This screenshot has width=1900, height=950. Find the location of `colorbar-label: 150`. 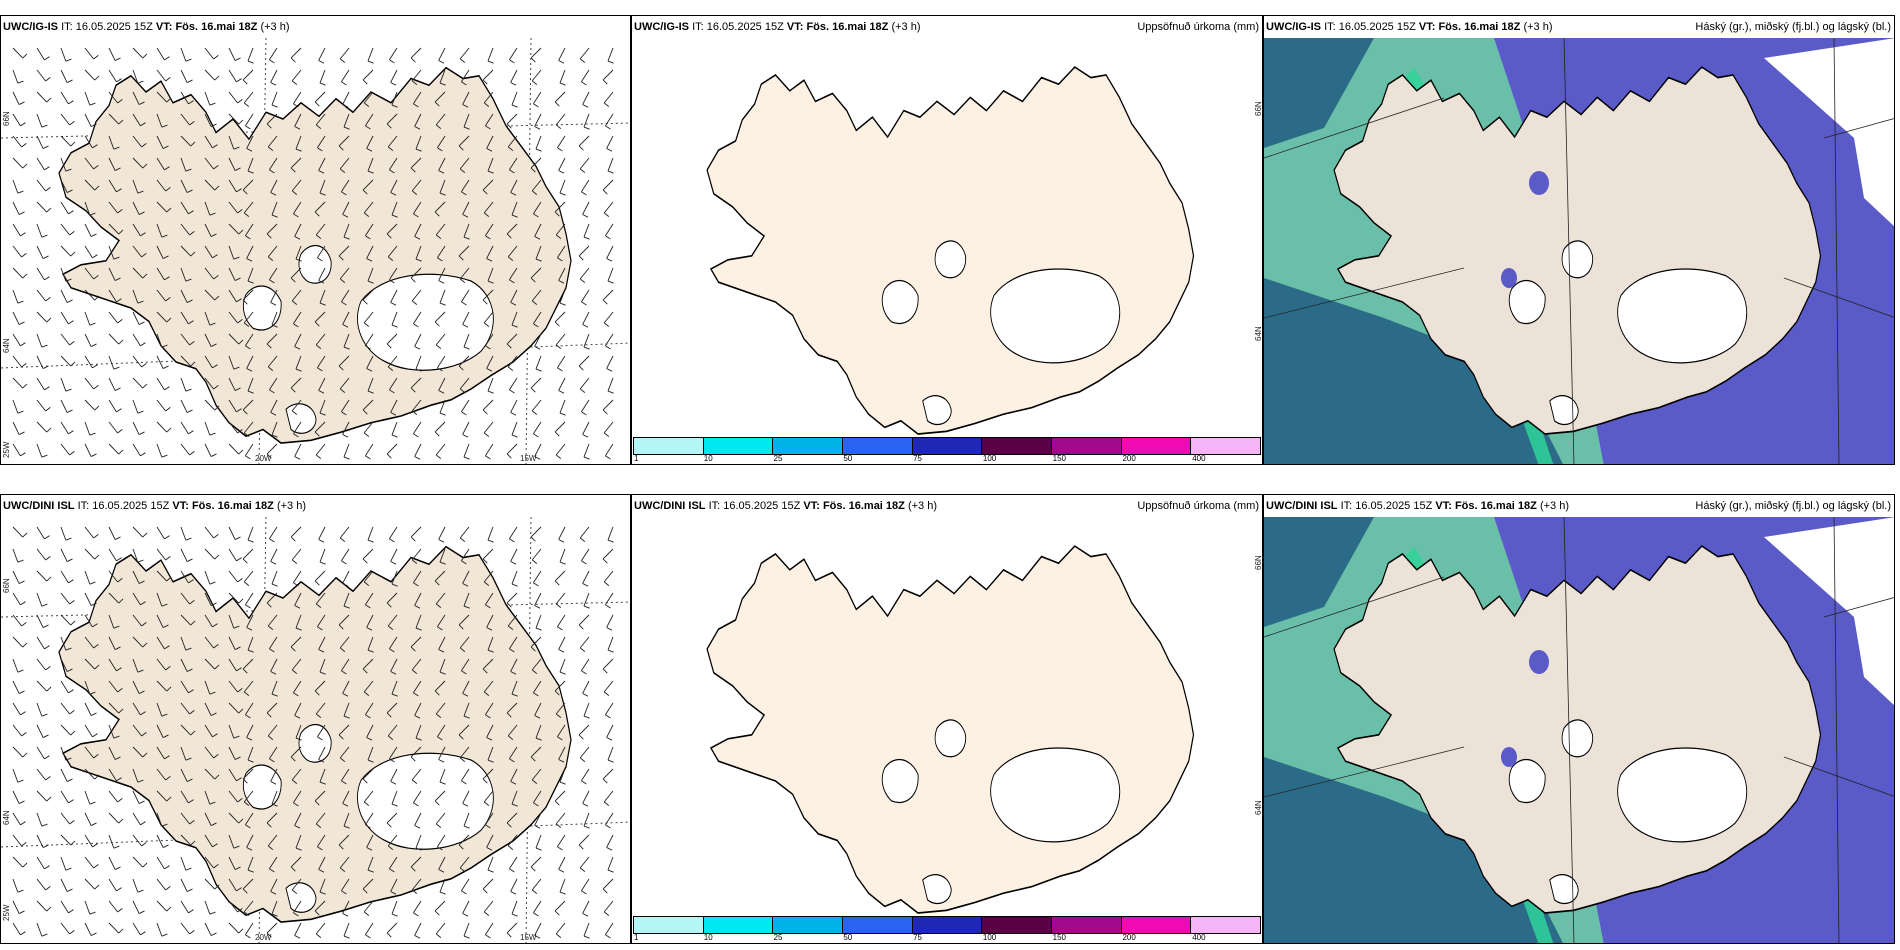

colorbar-label: 150 is located at coordinates (1059, 458).